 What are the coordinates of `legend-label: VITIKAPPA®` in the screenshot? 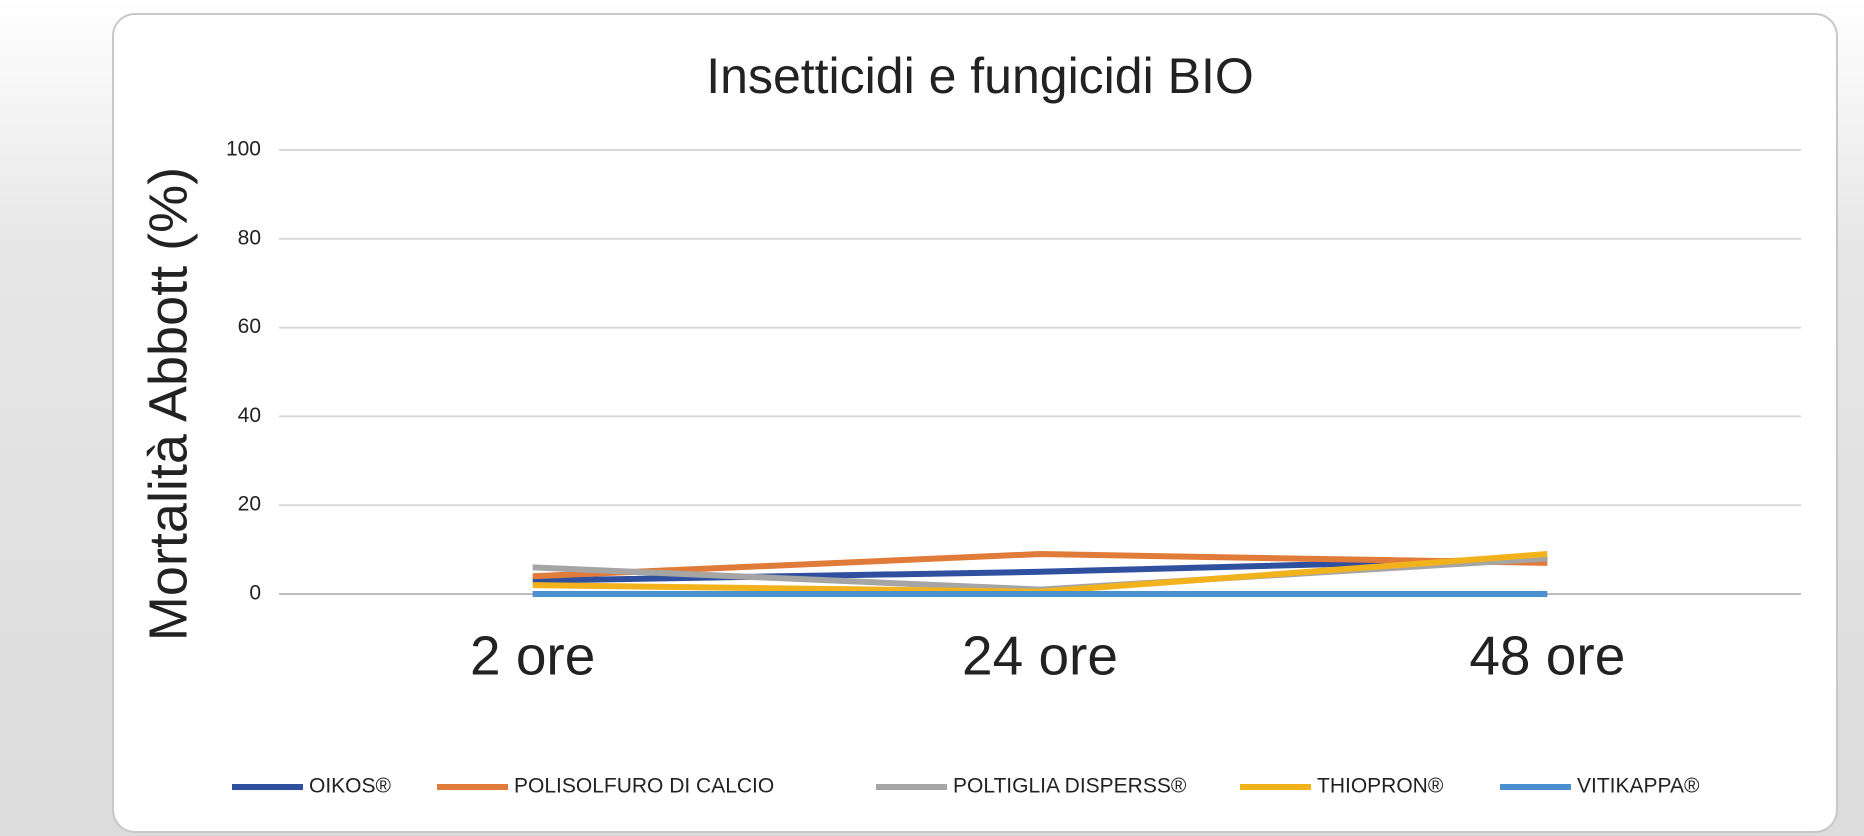 It's located at (1638, 786).